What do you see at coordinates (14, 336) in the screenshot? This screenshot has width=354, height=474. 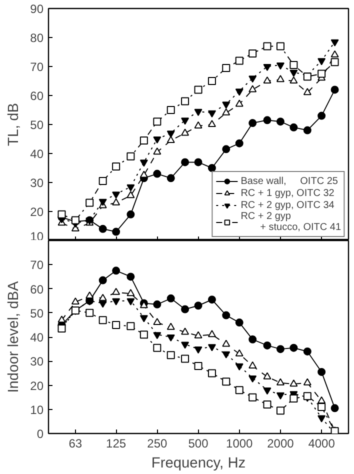 I see `y-axis-title: Indoor level, dBA` at bounding box center [14, 336].